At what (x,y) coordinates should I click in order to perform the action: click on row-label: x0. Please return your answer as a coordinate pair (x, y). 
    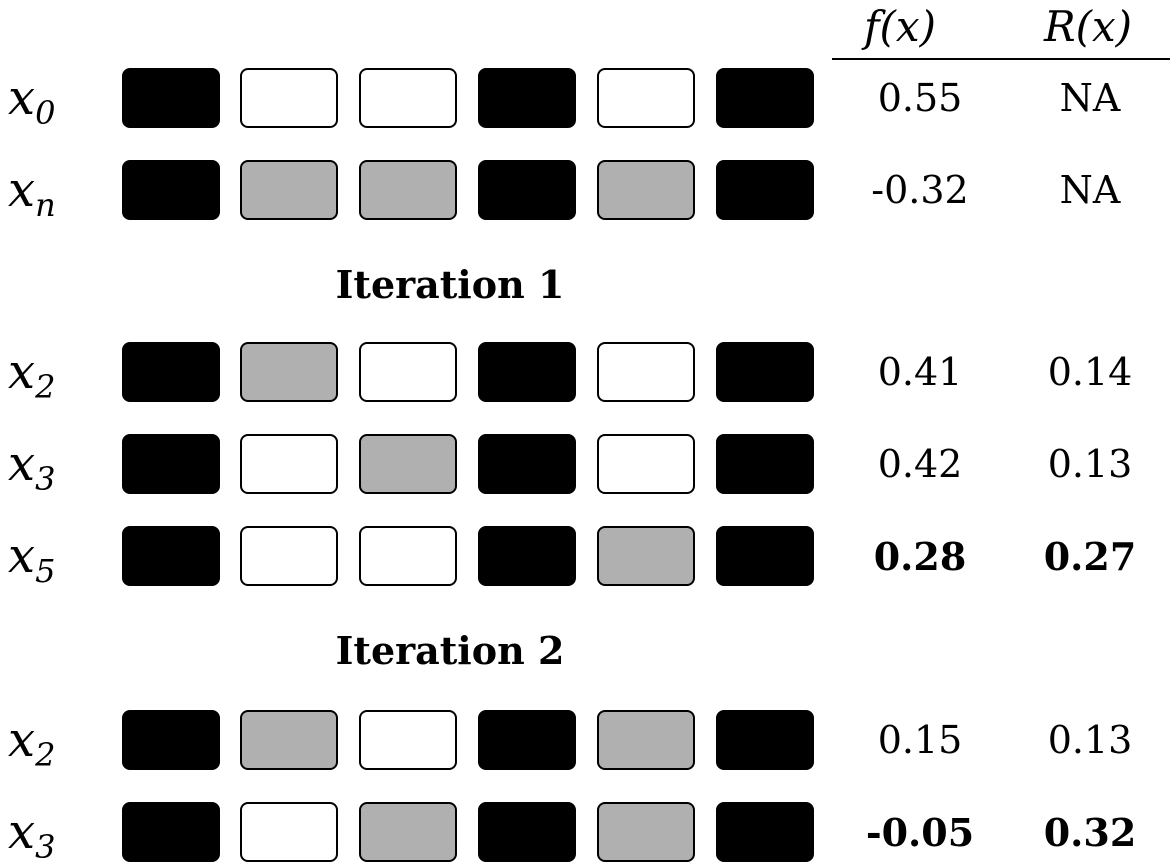
    Looking at the image, I should click on (31, 101).